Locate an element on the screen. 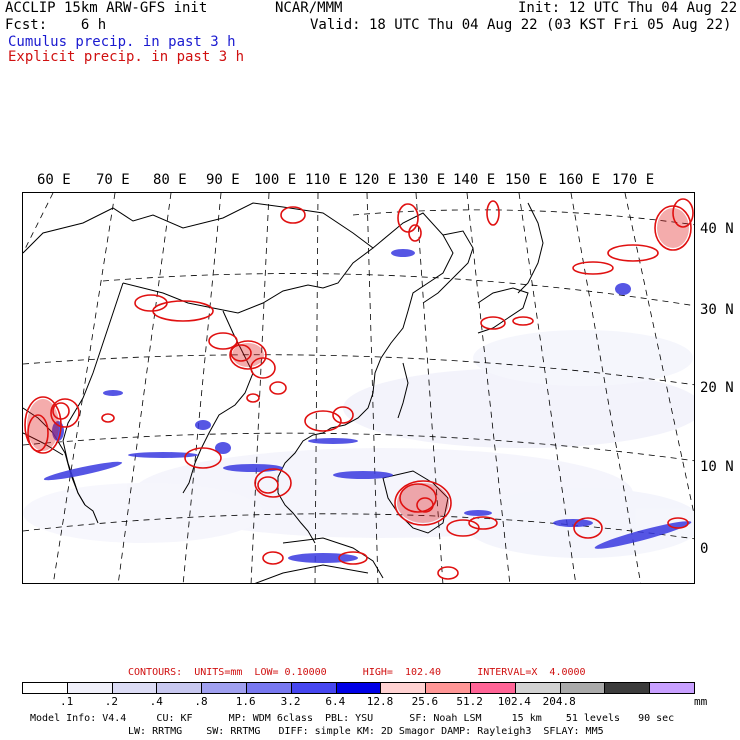  lat-label-40n: 40 N is located at coordinates (717, 229).